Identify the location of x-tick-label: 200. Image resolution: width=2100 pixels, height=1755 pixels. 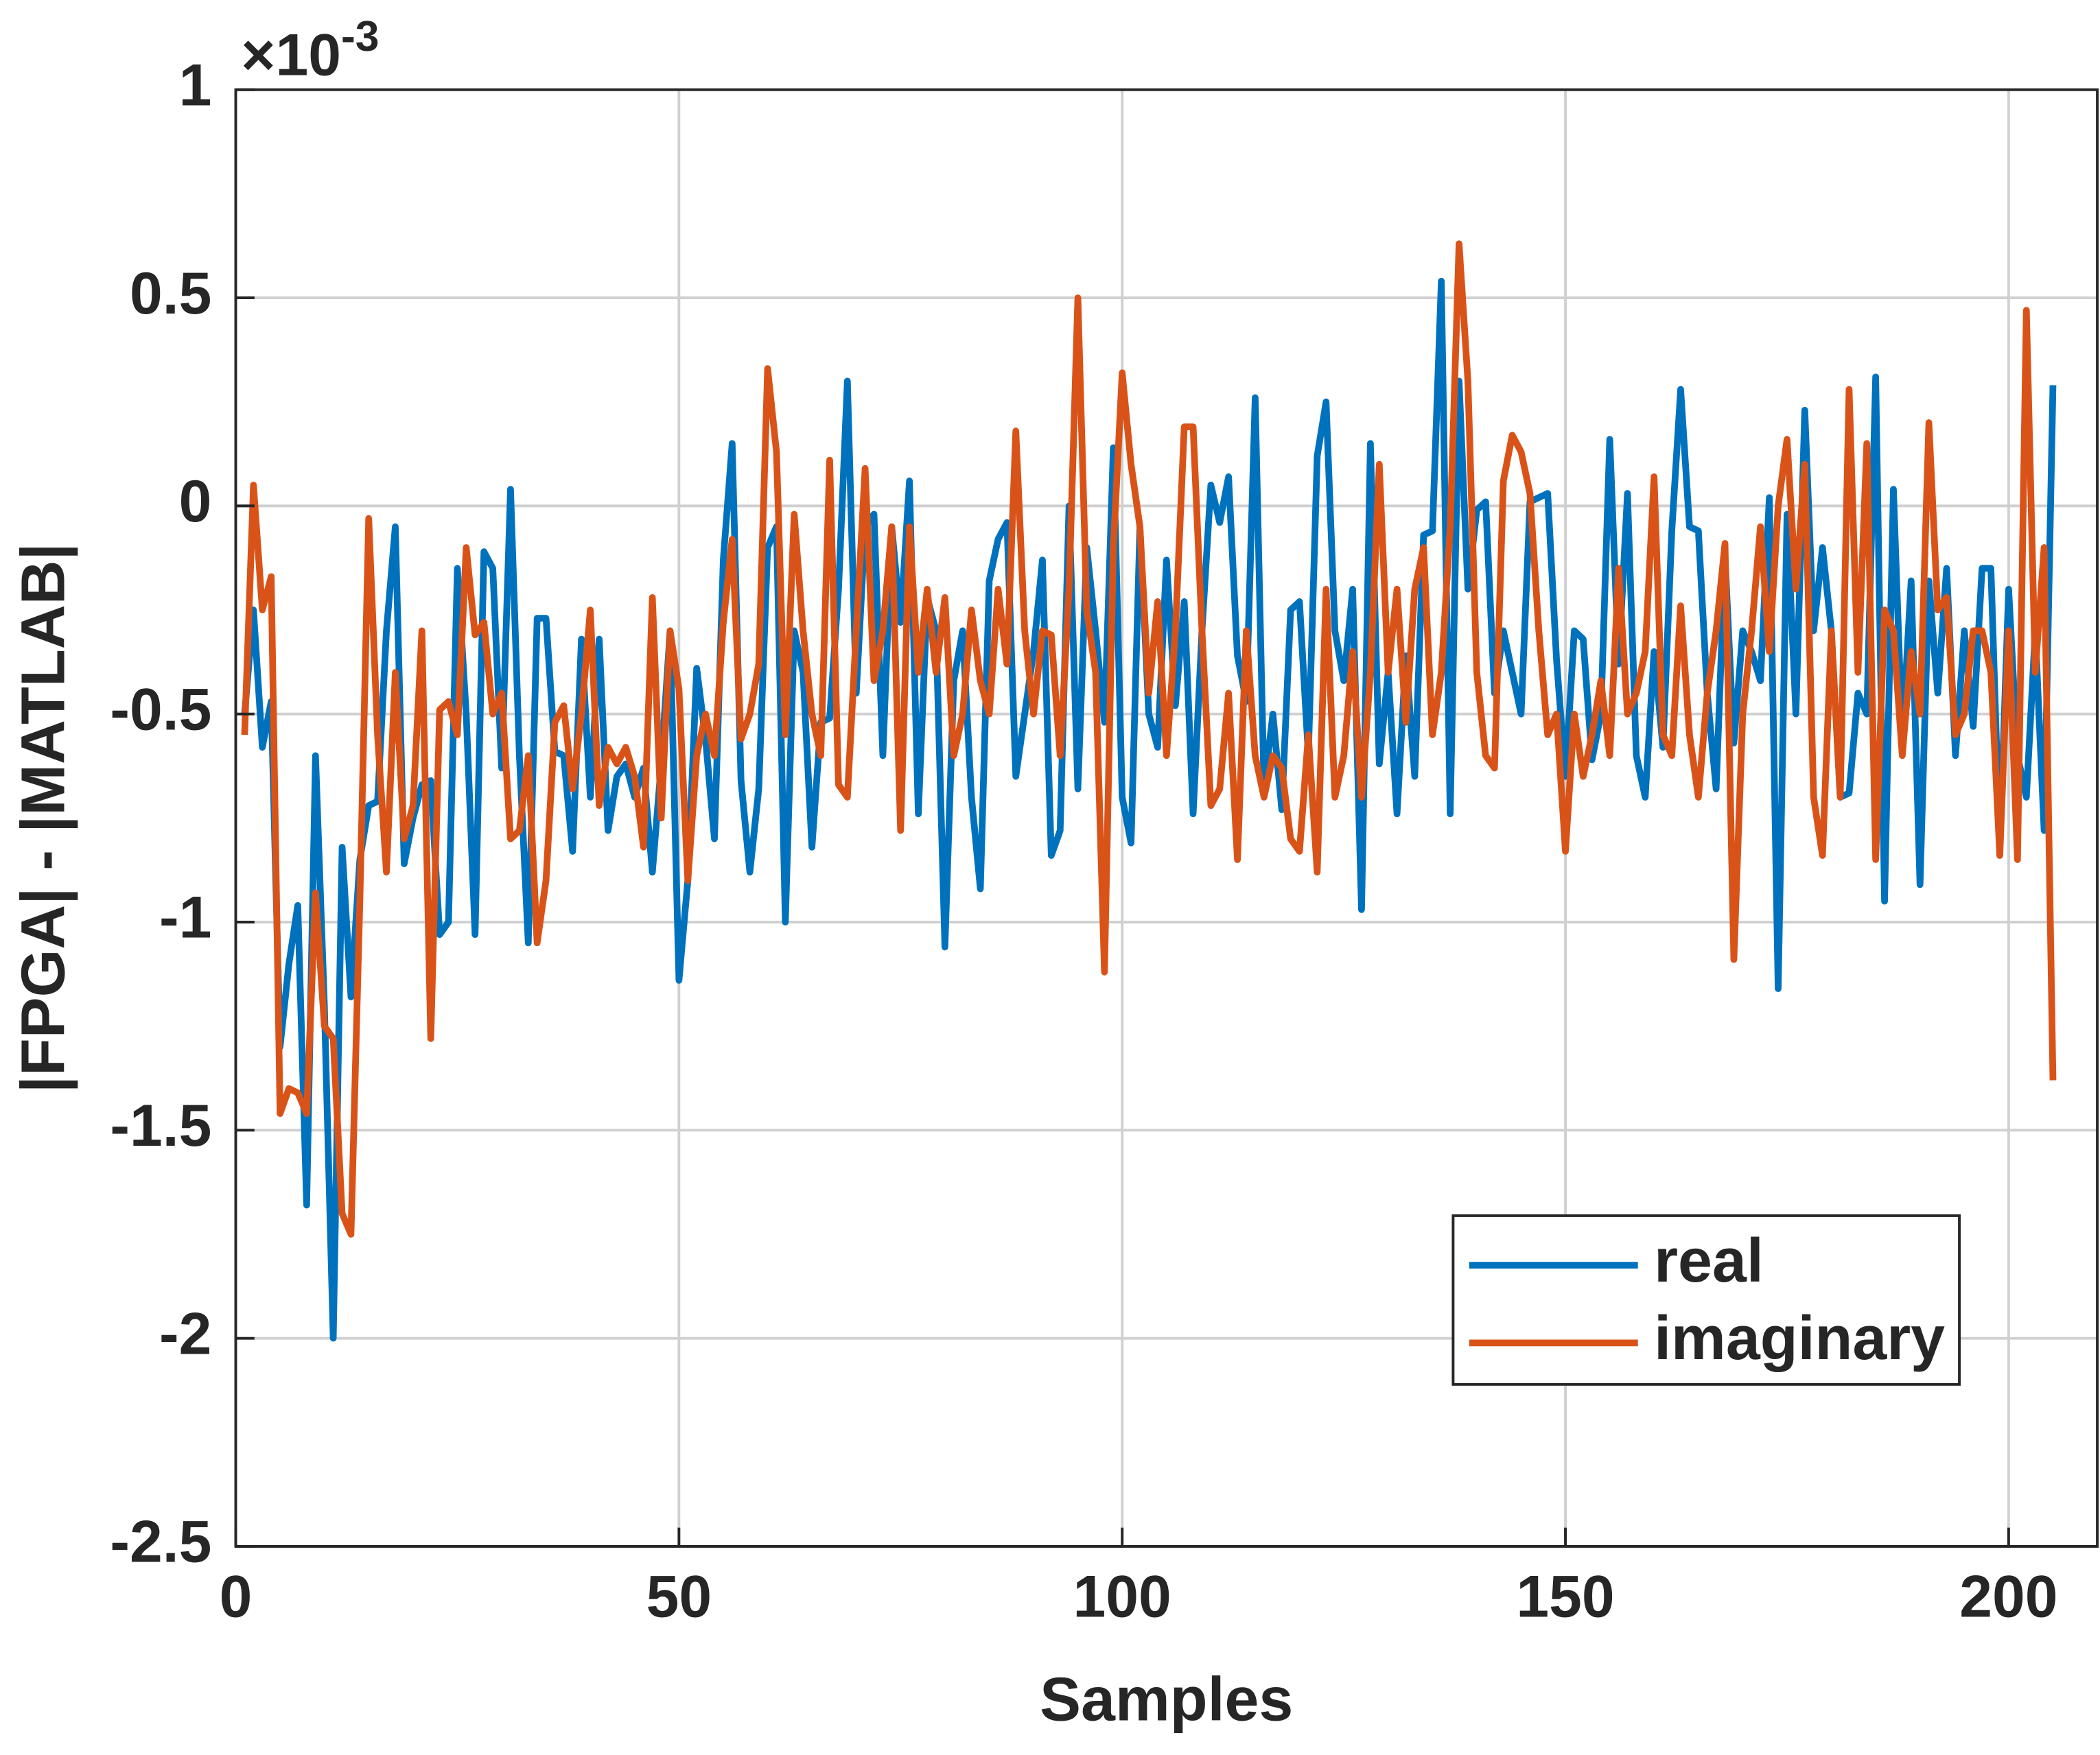
(2008, 1597).